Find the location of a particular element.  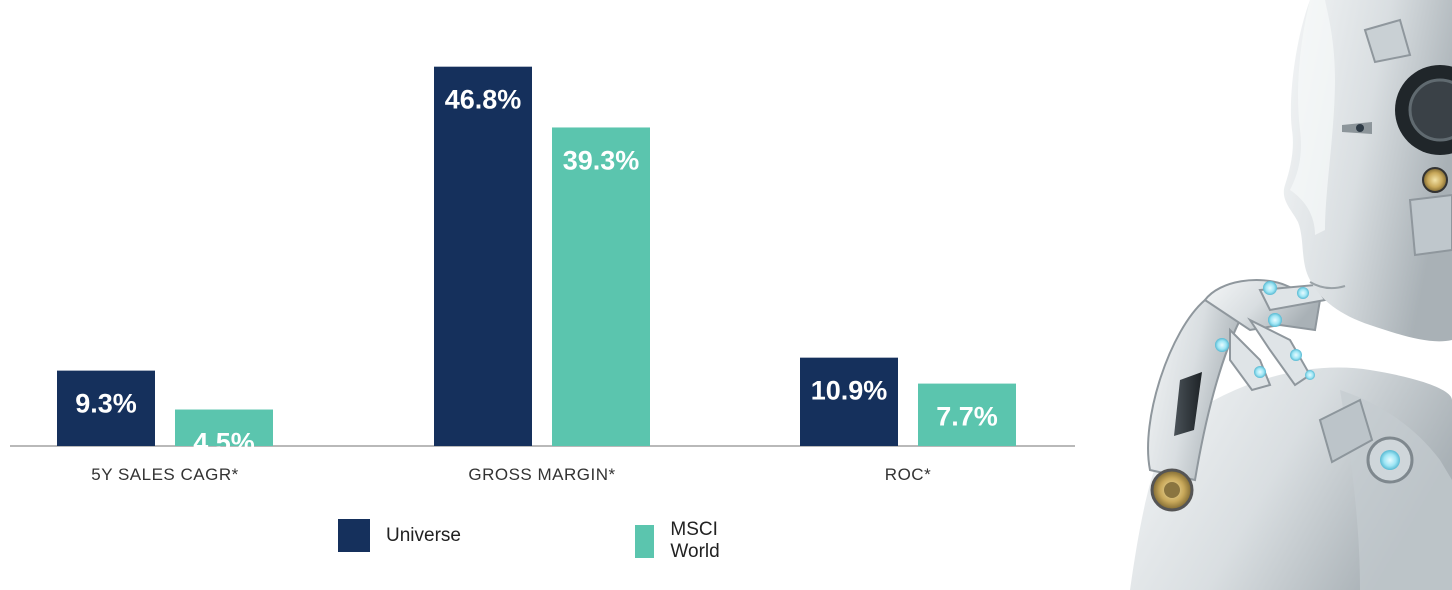

legend-item-universe: Universe is located at coordinates (399, 535).